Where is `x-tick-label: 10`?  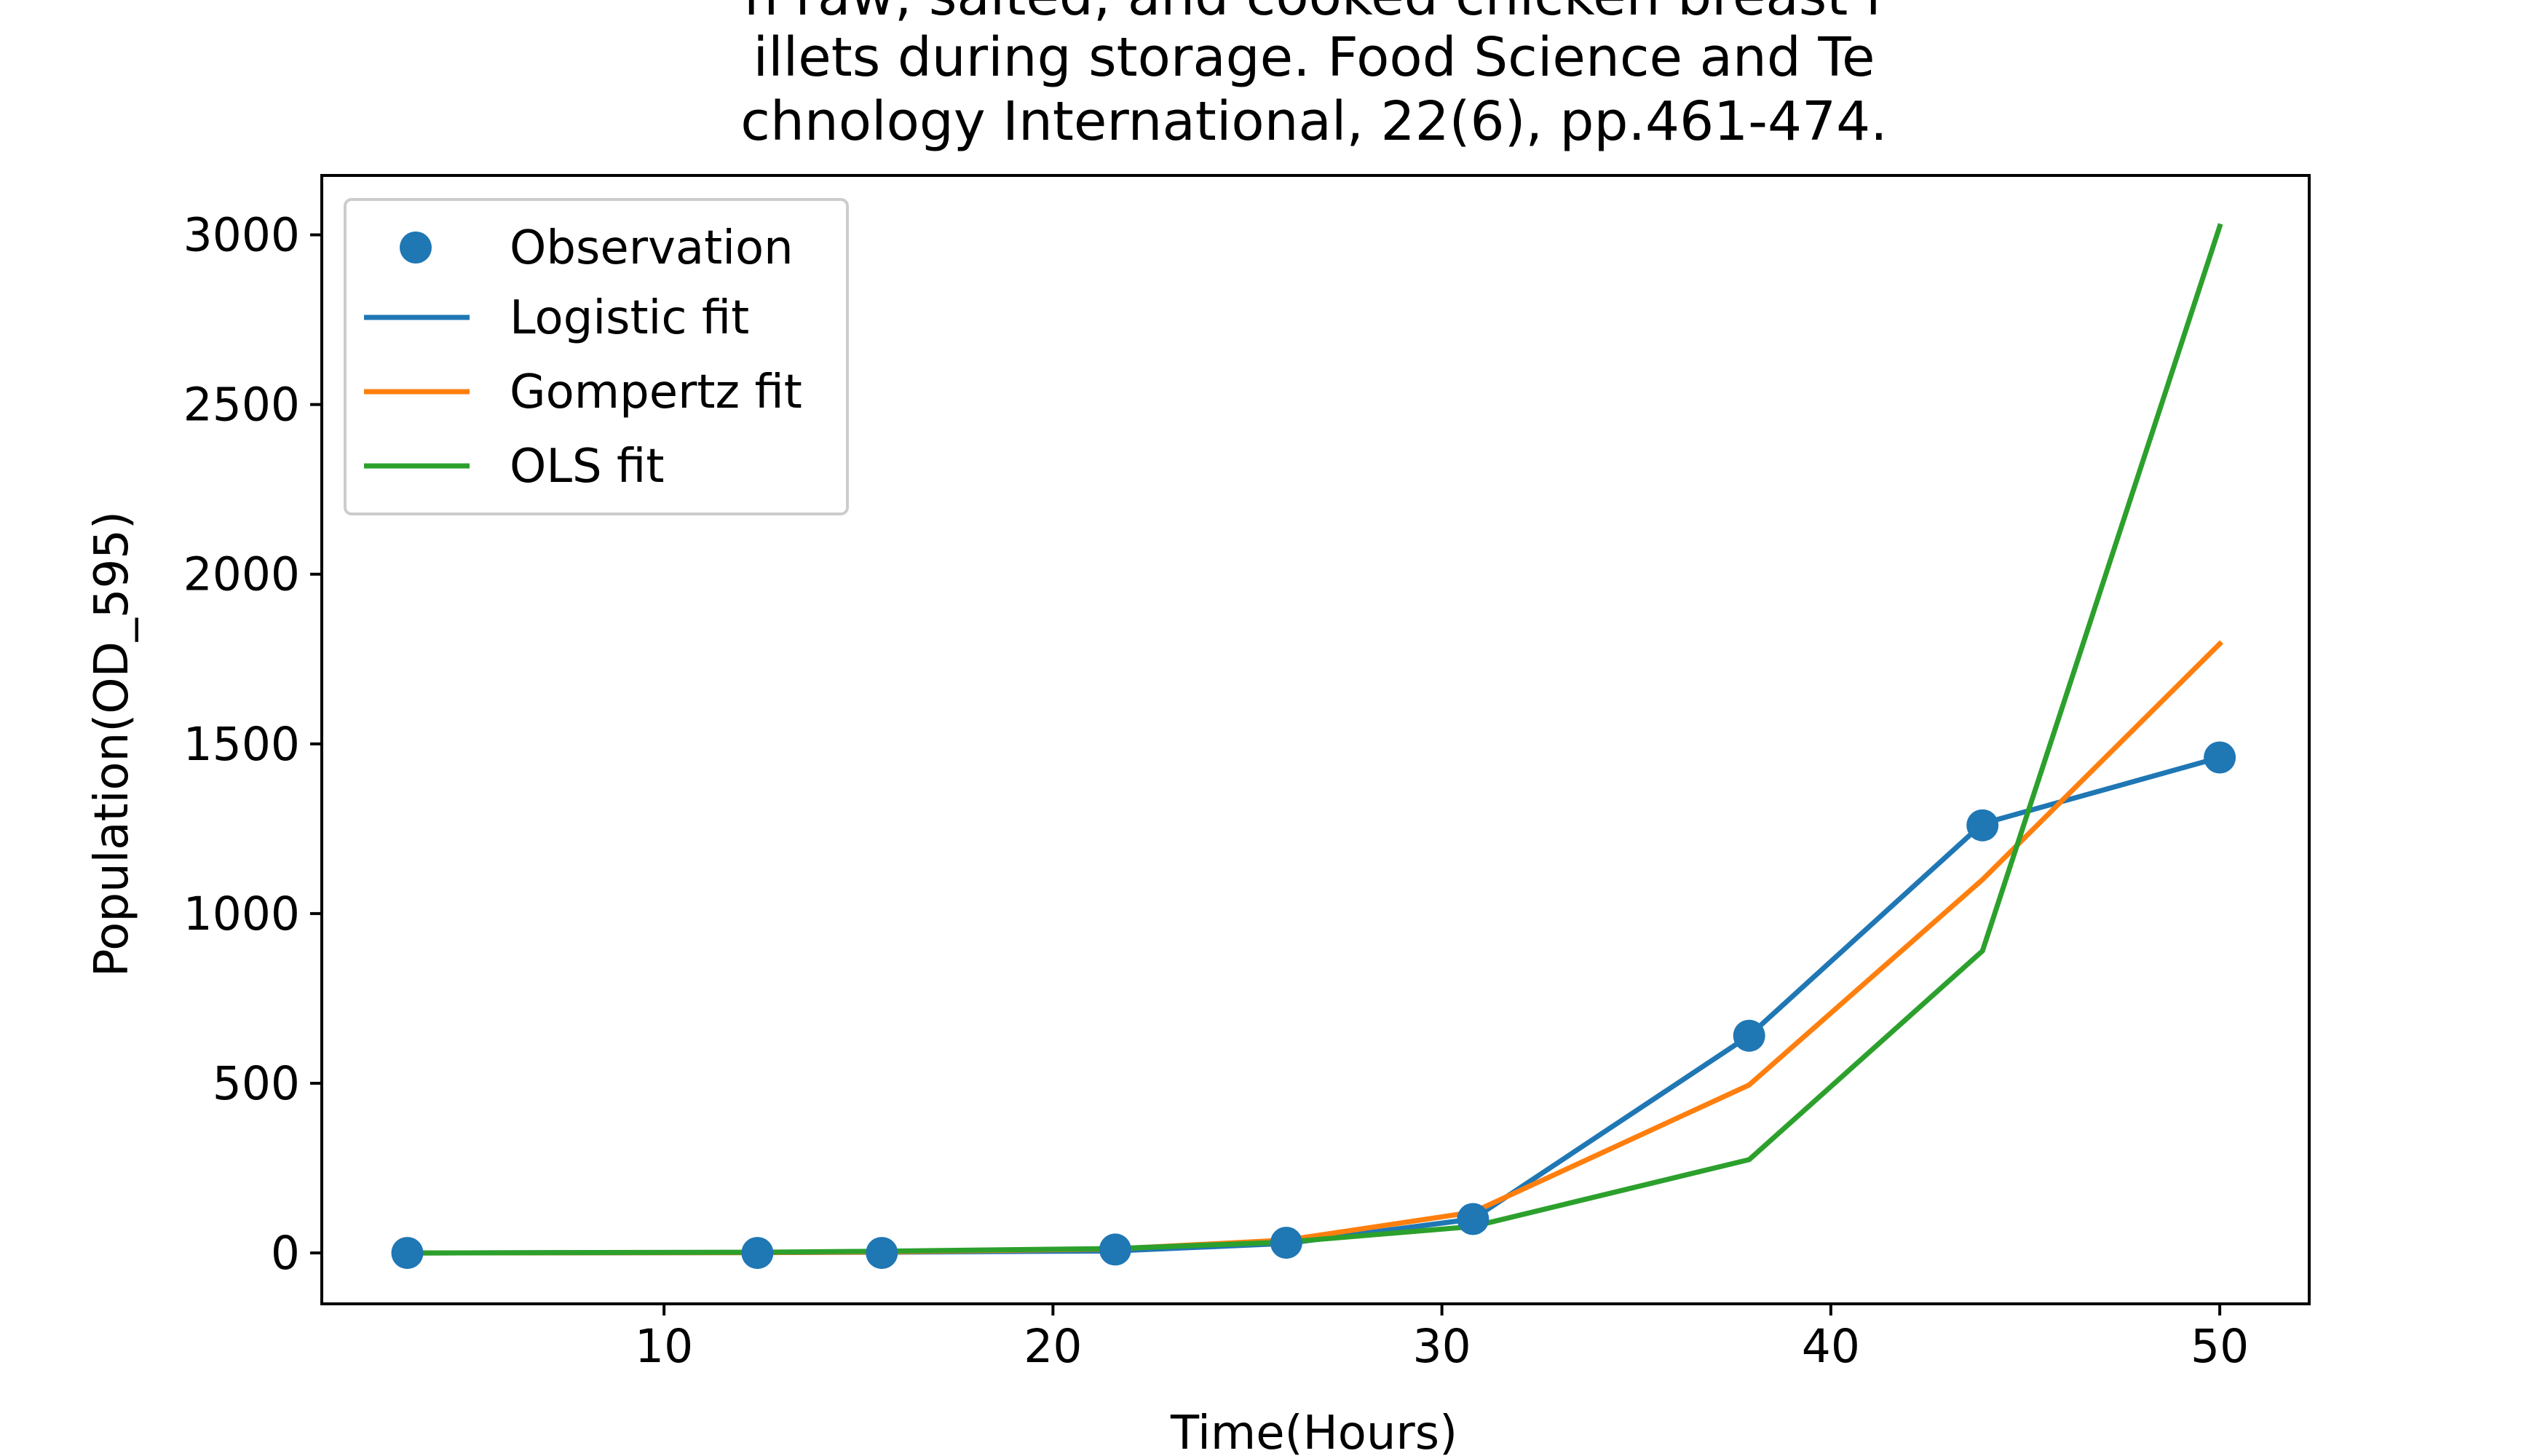
x-tick-label: 10 is located at coordinates (664, 1346).